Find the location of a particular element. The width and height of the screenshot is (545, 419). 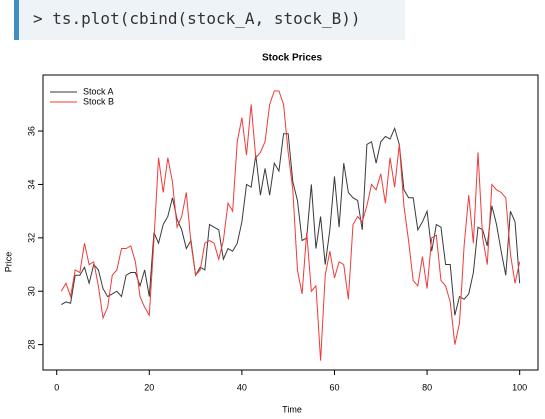

x-tick-label: 40 is located at coordinates (242, 387).